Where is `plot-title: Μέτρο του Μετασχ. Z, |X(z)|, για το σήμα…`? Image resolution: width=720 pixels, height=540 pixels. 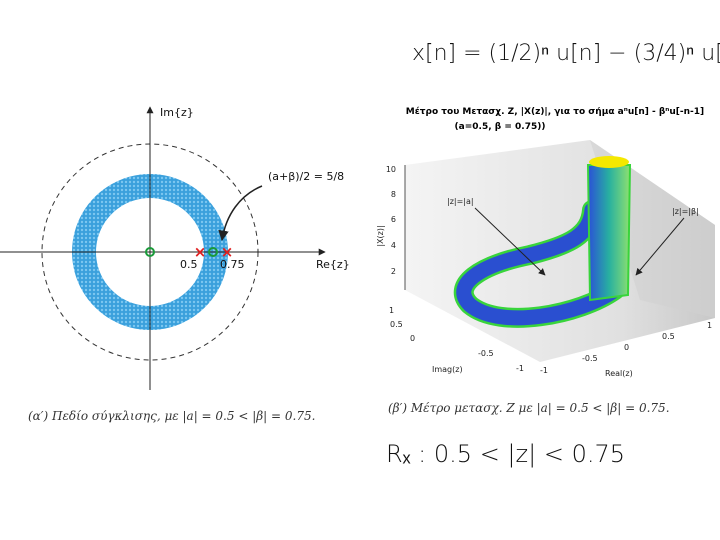 plot-title: Μέτρο του Μετασχ. Z, |X(z)|, για το σήμα… is located at coordinates (555, 111).